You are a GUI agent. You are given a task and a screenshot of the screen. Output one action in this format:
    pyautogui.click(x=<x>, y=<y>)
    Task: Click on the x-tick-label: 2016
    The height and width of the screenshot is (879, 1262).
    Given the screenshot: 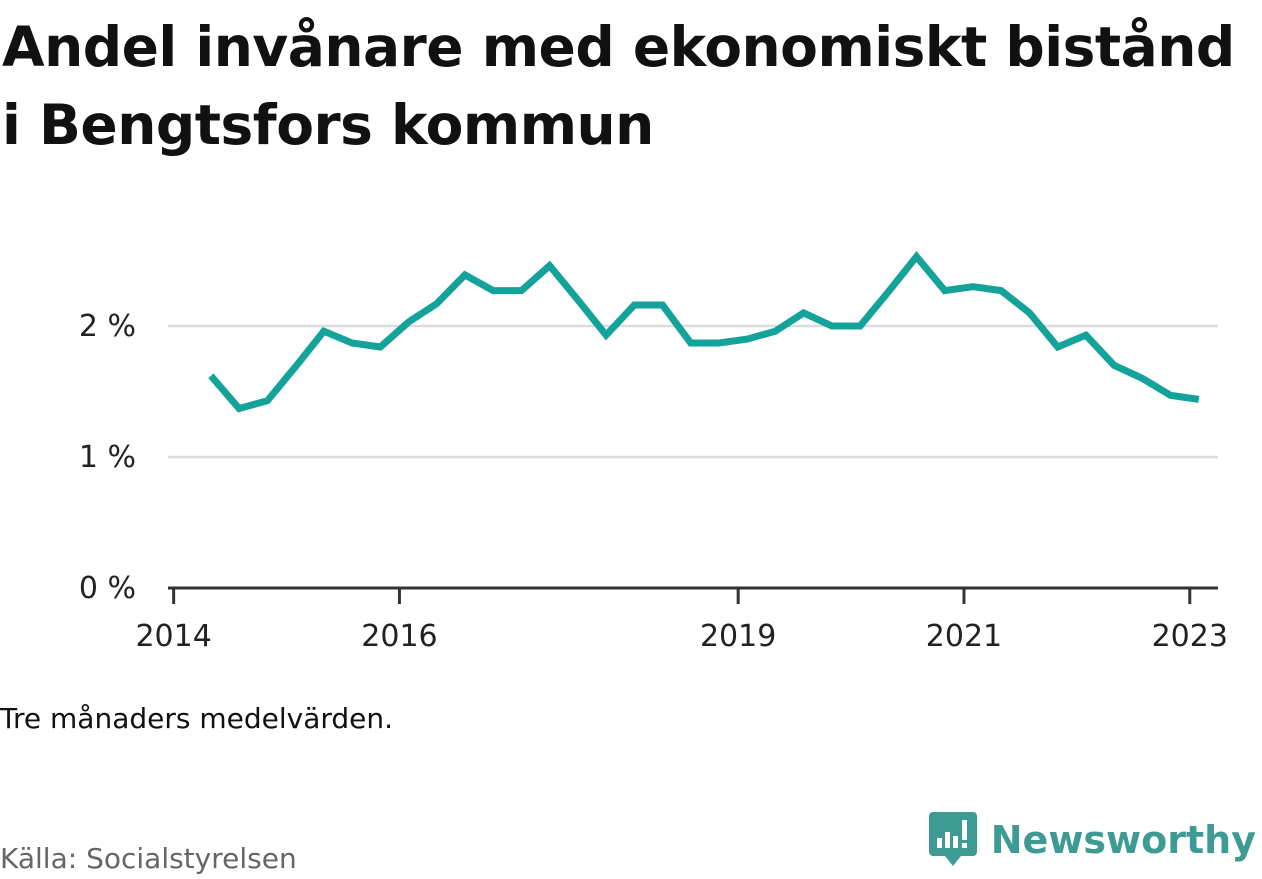 What is the action you would take?
    pyautogui.click(x=399, y=636)
    